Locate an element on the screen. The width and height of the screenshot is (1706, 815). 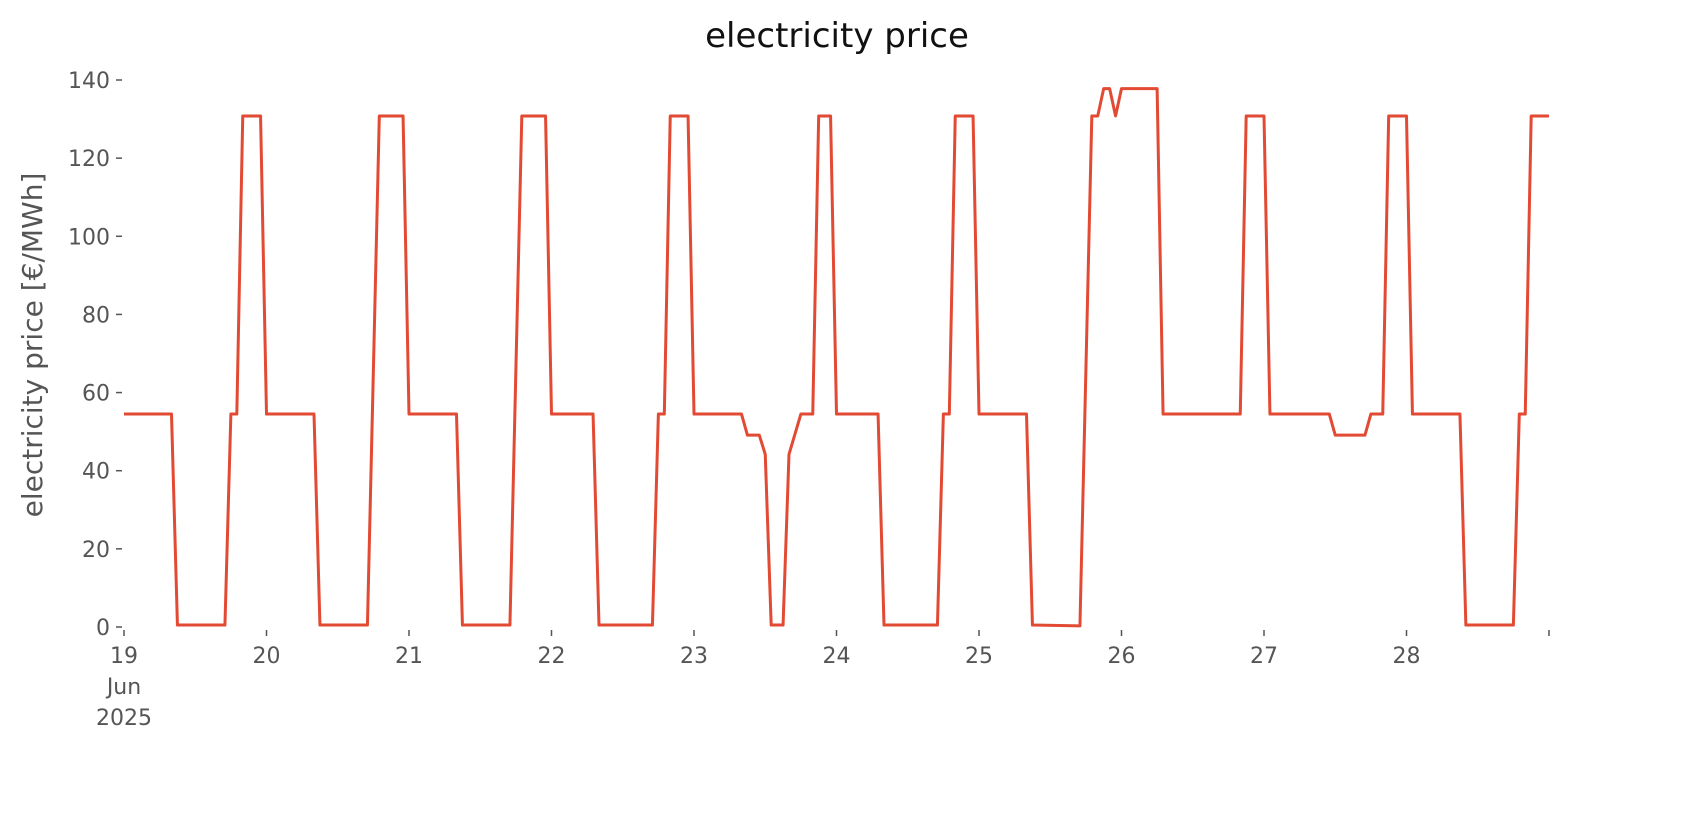
x-tick-label: 24 is located at coordinates (837, 656).